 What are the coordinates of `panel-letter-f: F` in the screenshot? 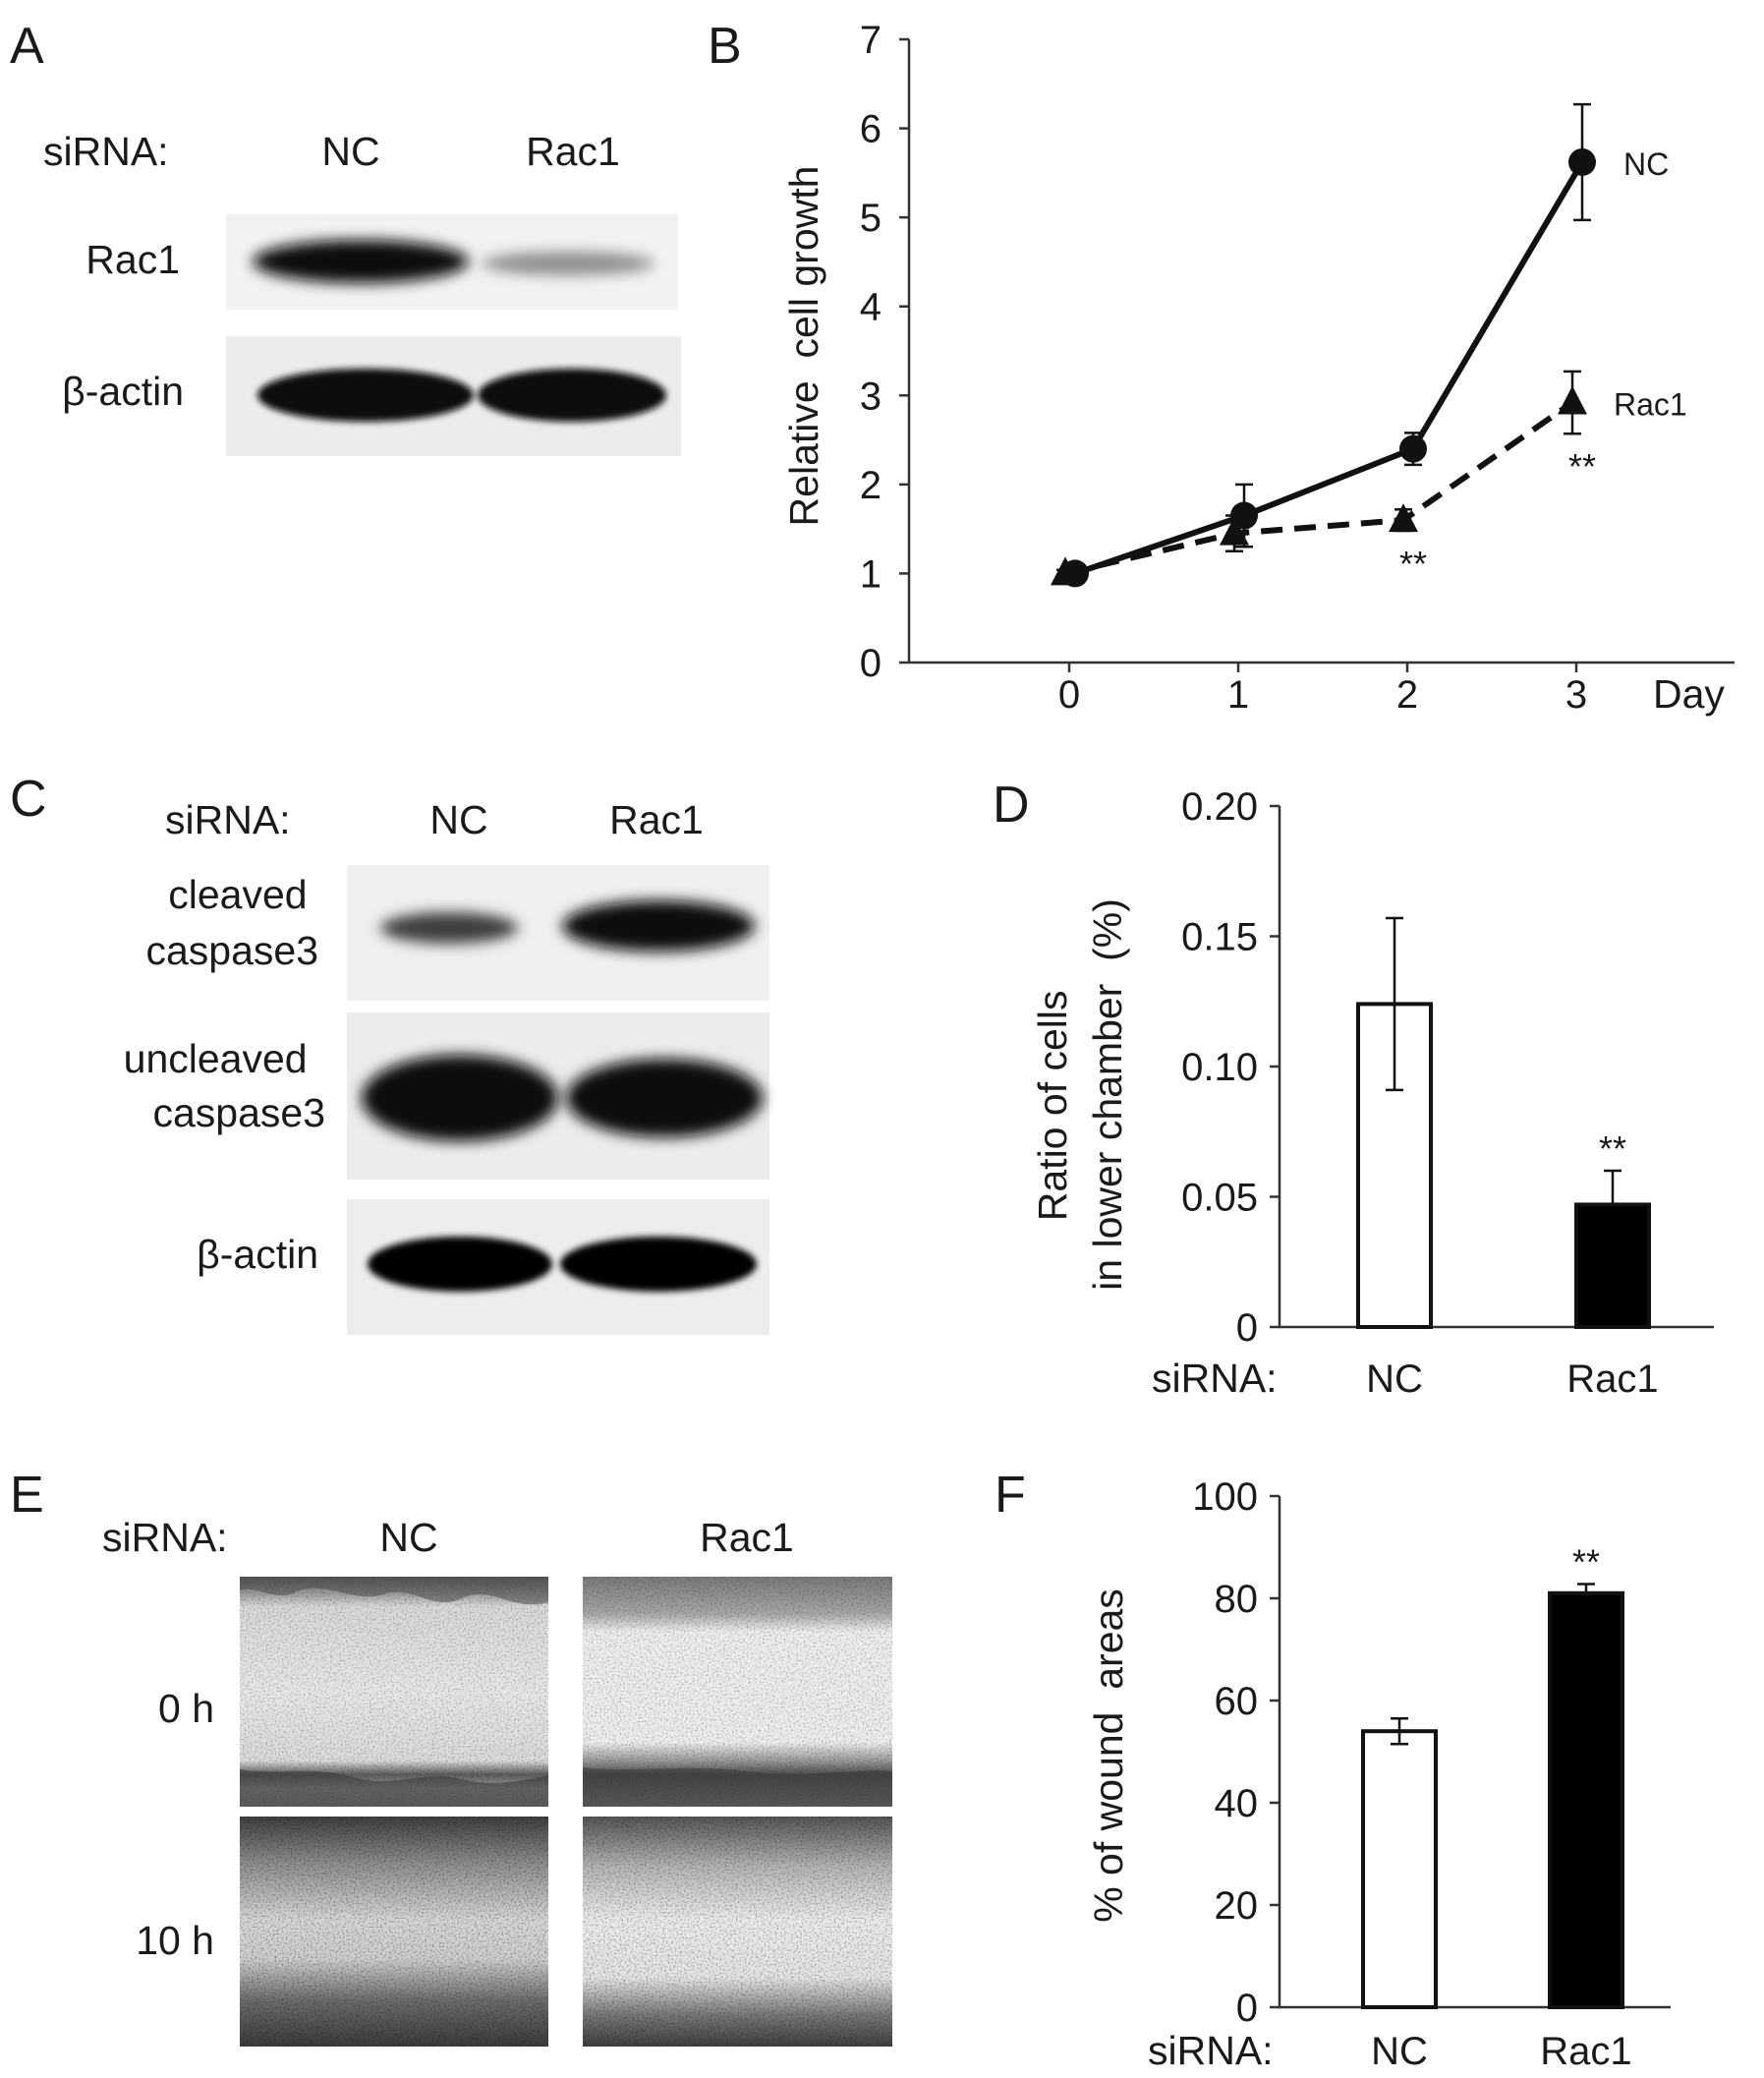 It's located at (1010, 1495).